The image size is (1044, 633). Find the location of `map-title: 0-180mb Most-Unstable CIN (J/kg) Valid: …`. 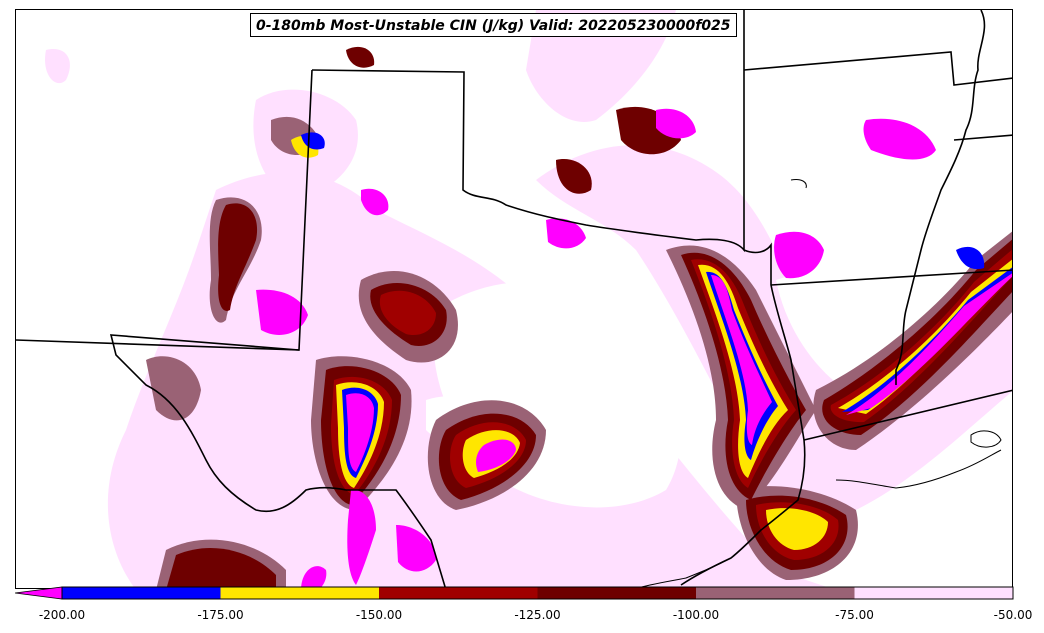

map-title: 0-180mb Most-Unstable CIN (J/kg) Valid: … is located at coordinates (493, 25).